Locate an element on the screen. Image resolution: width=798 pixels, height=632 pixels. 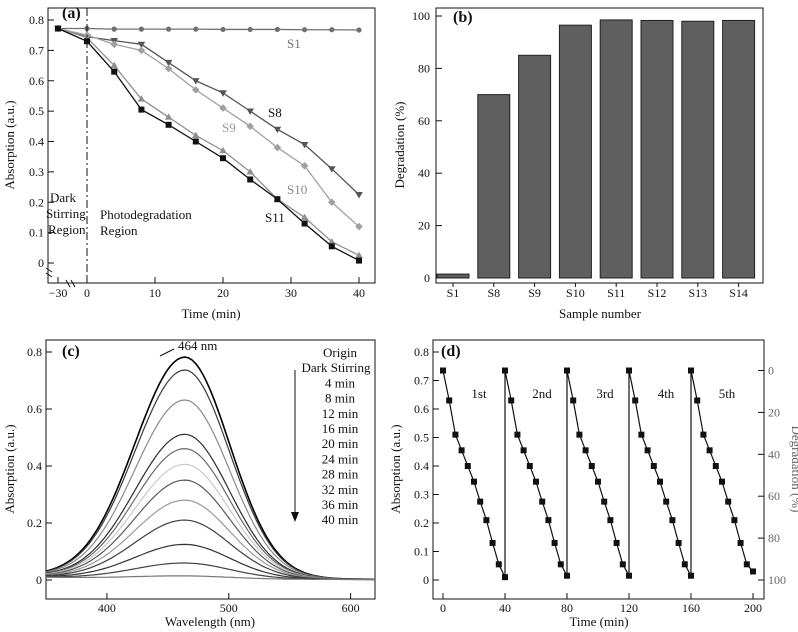
x-tick-label-s12: S12 is located at coordinates (657, 293).